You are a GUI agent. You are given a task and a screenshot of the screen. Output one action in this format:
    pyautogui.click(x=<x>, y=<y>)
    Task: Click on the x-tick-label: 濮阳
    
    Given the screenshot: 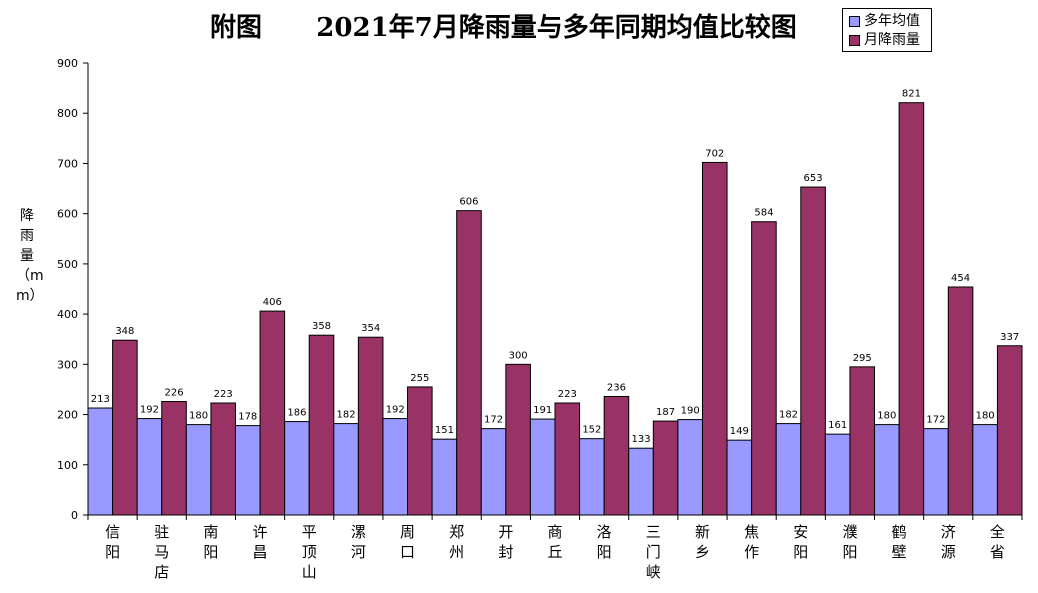 What is the action you would take?
    pyautogui.click(x=849, y=542)
    